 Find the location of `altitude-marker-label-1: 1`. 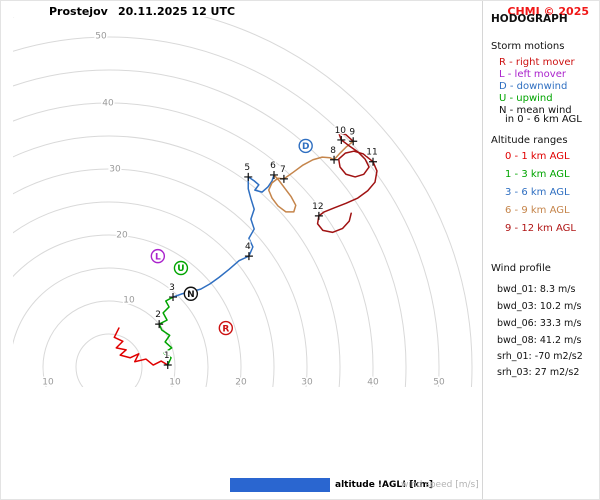

altitude-marker-label-1: 1 is located at coordinates (167, 356).